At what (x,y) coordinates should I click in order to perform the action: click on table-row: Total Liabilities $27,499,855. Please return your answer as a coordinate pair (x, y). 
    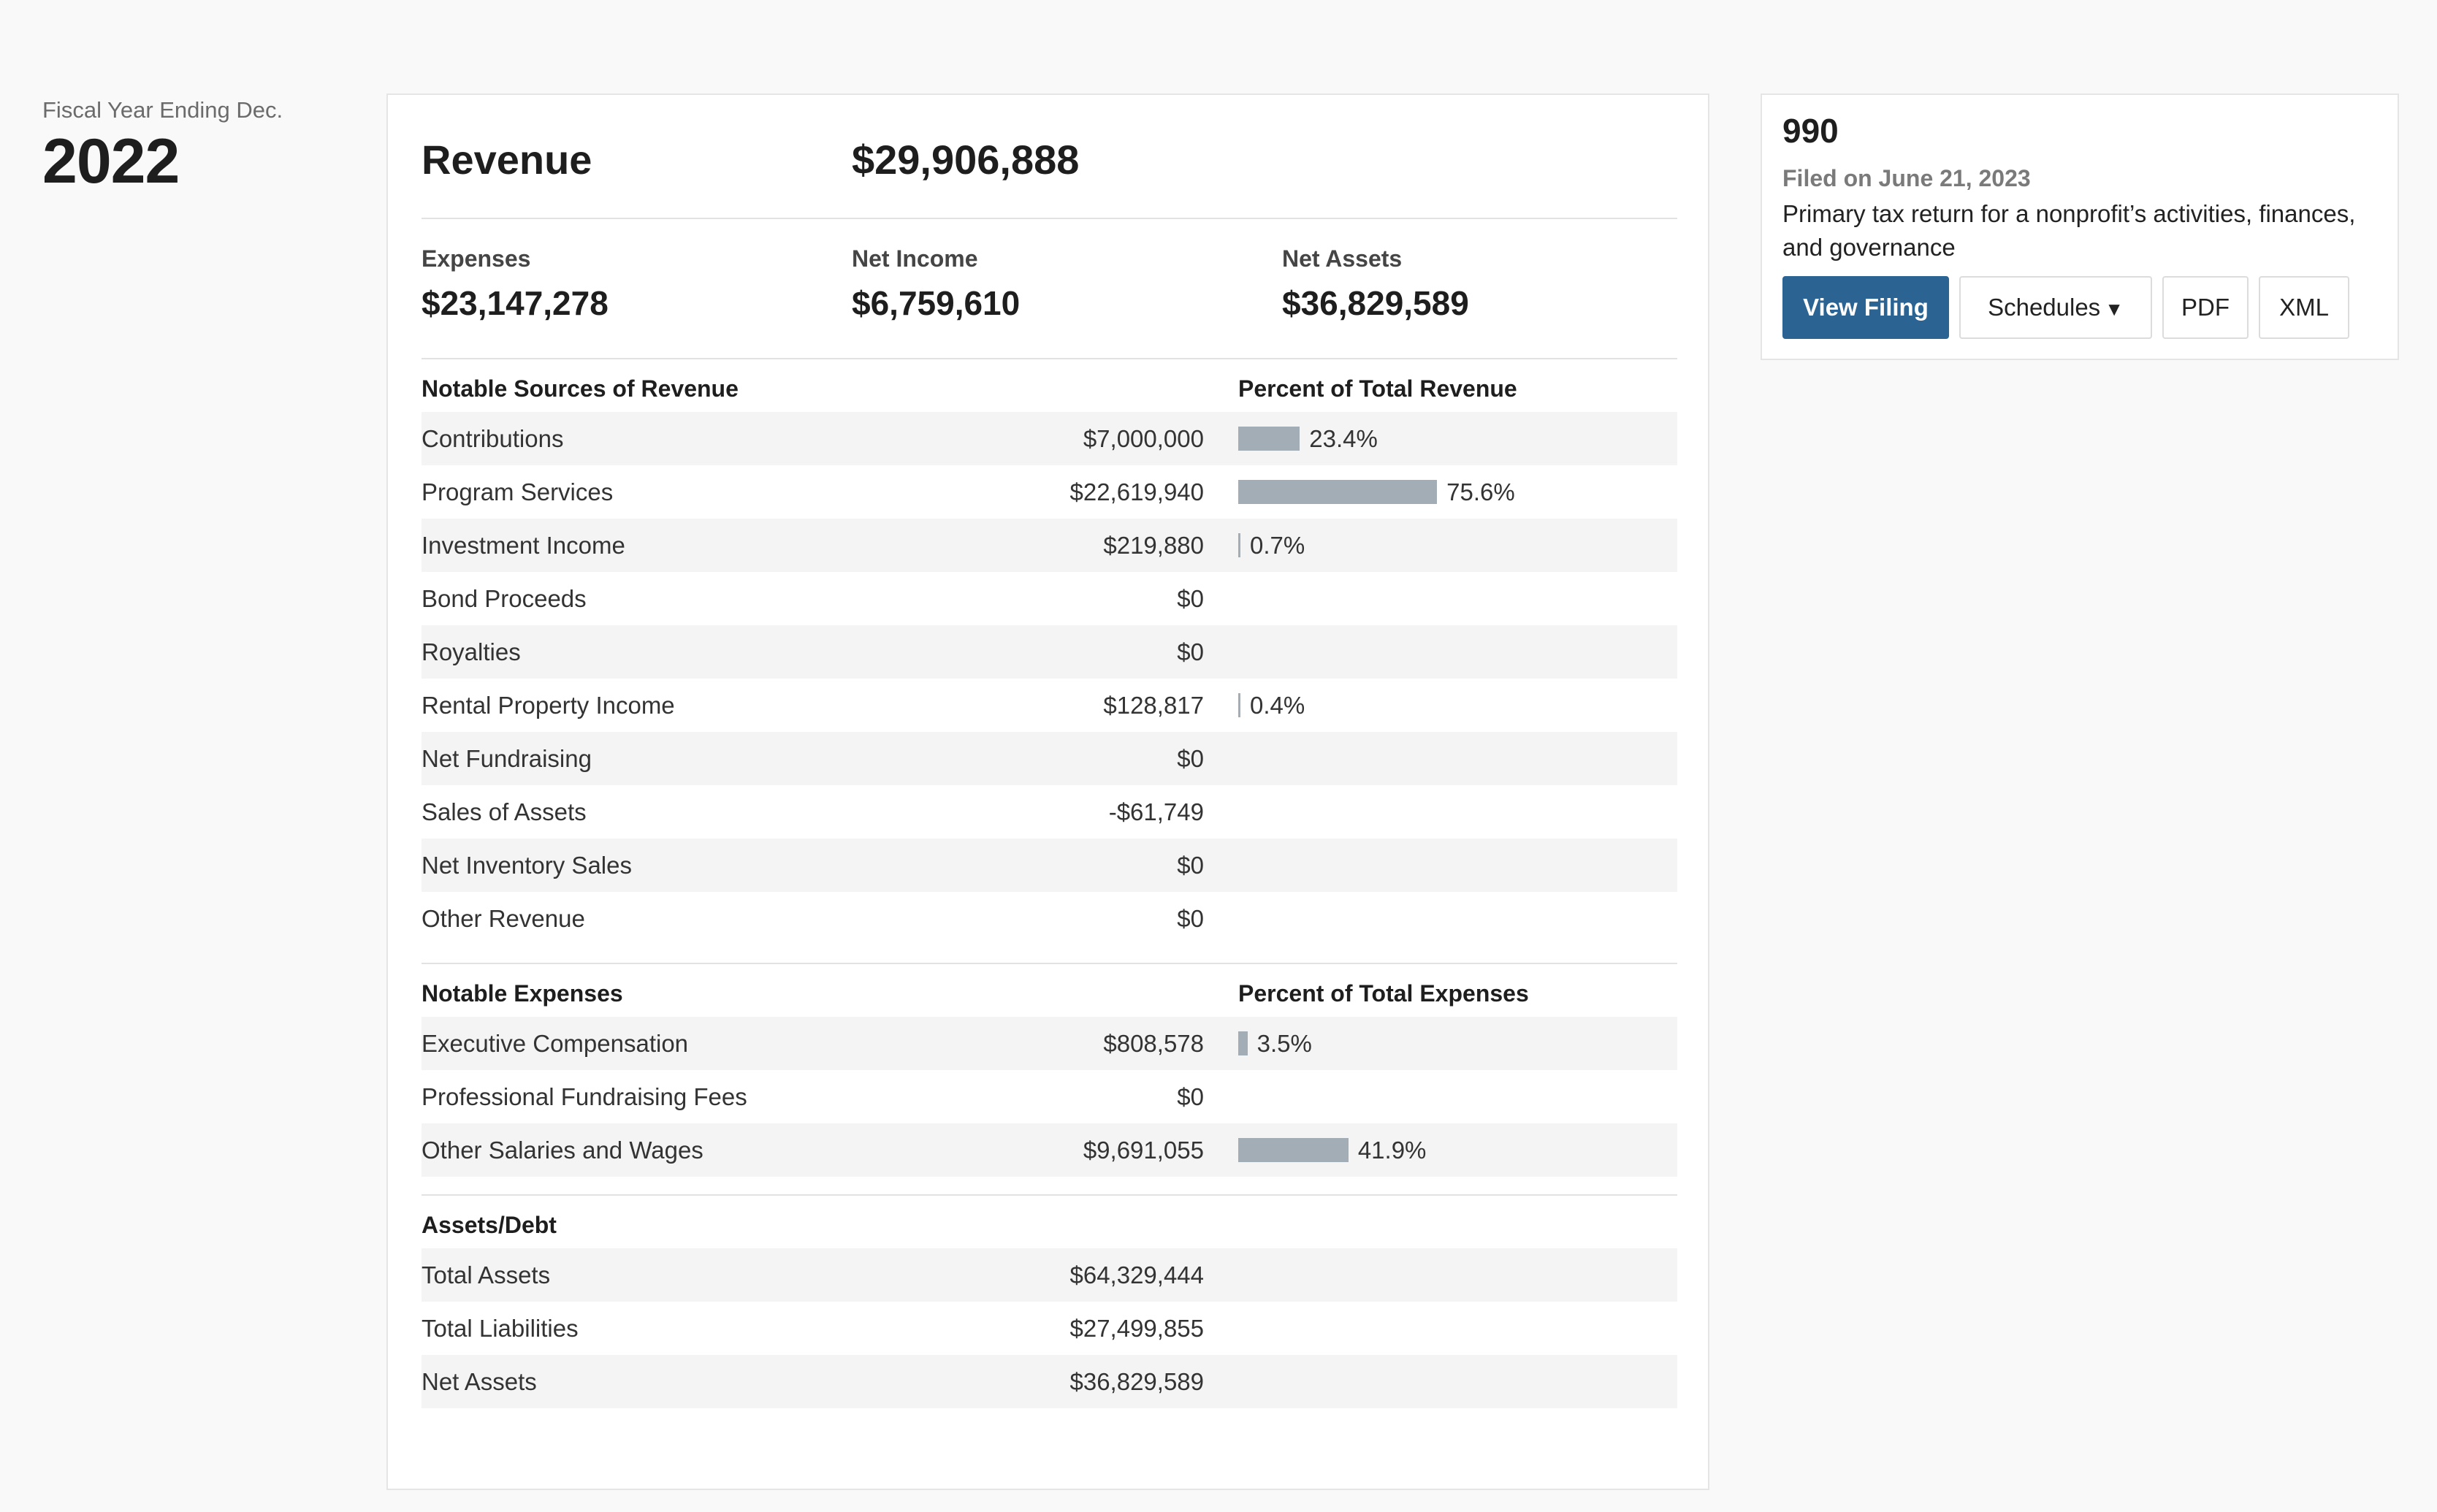
    Looking at the image, I should click on (1049, 1328).